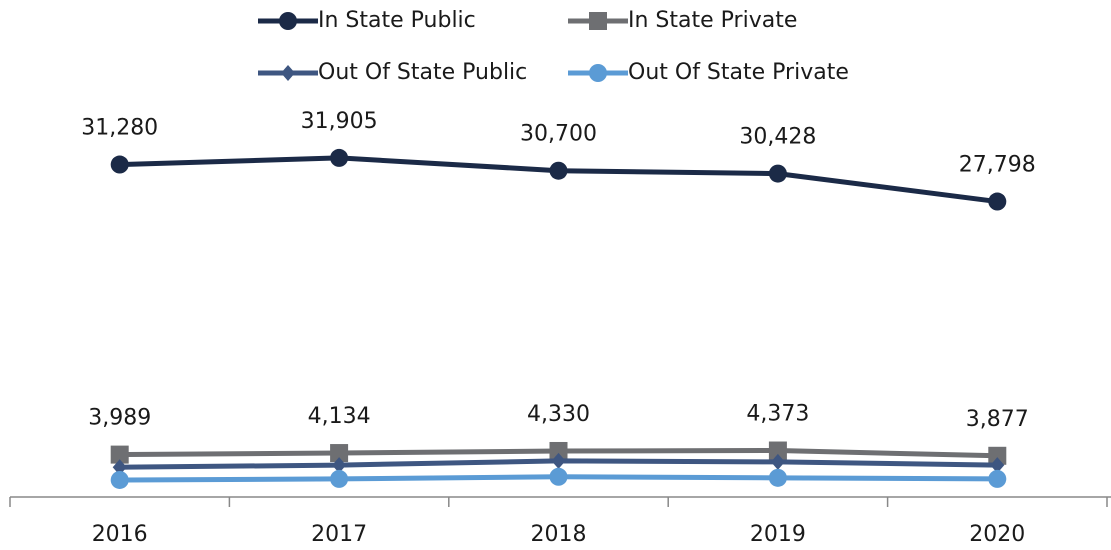 The height and width of the screenshot is (550, 1111). What do you see at coordinates (777, 137) in the screenshot?
I see `data-label: 30,428` at bounding box center [777, 137].